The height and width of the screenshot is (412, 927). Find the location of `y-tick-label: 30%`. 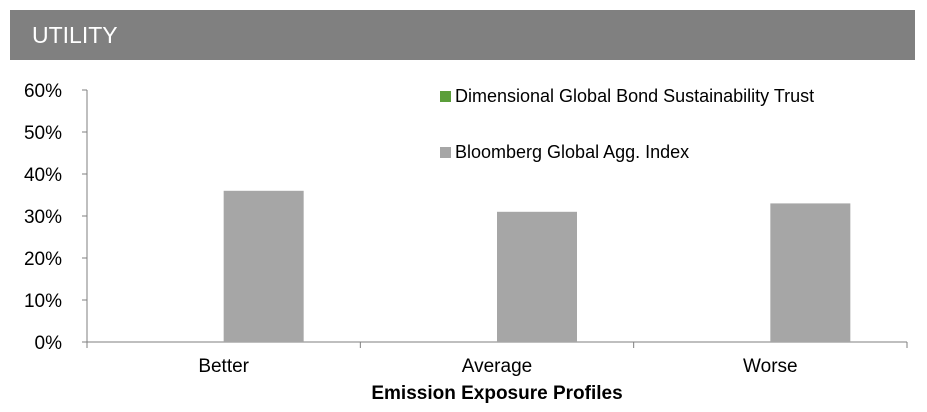

y-tick-label: 30% is located at coordinates (43, 217).